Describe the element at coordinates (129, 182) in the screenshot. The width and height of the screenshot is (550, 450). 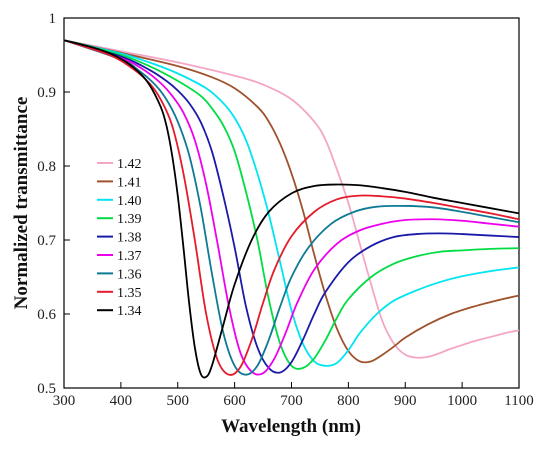
I see `legend-label: 1.41` at that location.